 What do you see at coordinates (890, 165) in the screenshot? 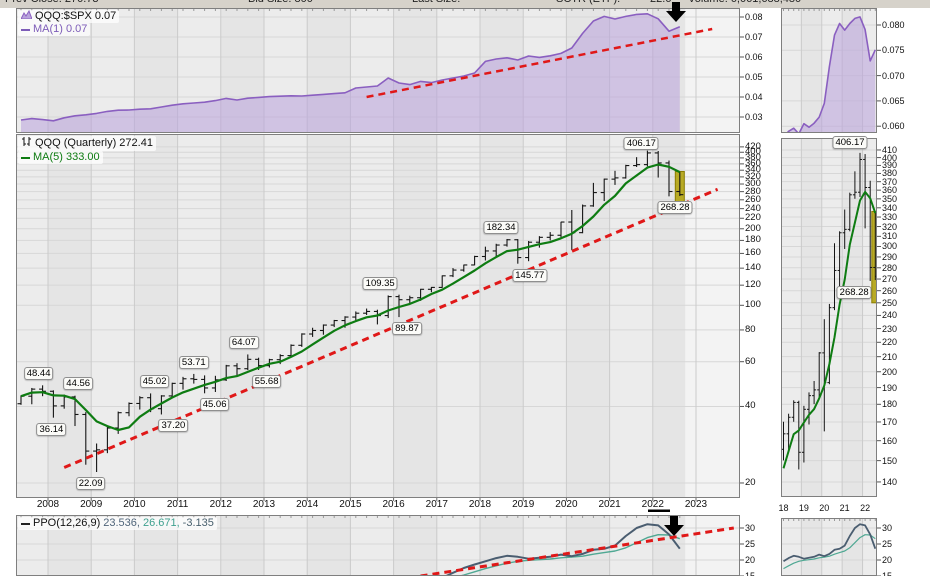
I see `y-axis-tick-label: 390` at bounding box center [890, 165].